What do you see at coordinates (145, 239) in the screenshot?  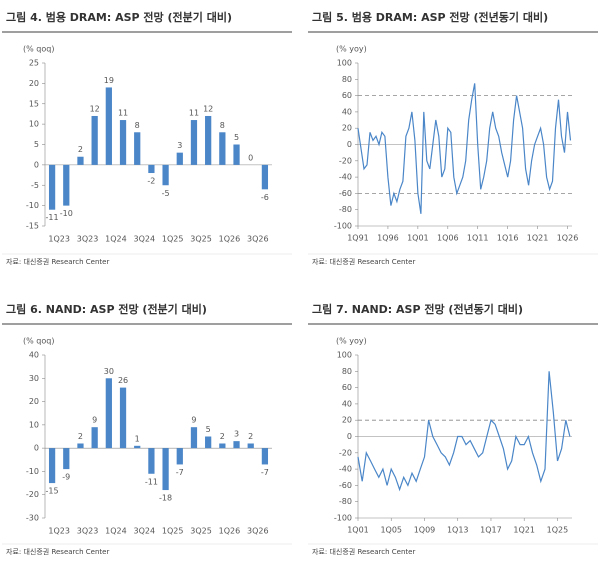 I see `x-tick-label: 3Q24` at bounding box center [145, 239].